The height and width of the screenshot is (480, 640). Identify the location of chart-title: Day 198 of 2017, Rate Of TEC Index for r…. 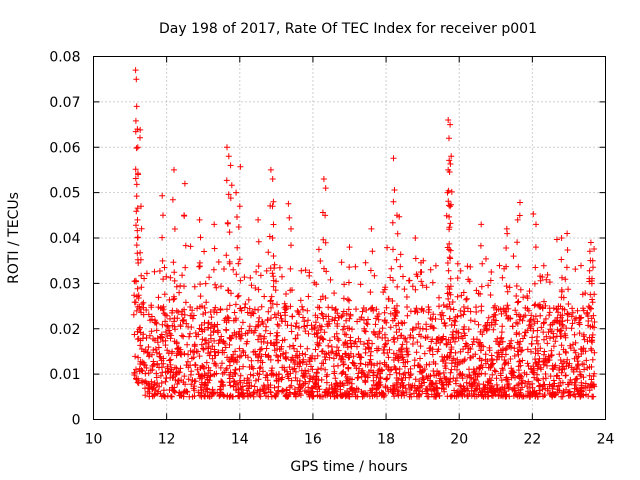
(348, 29).